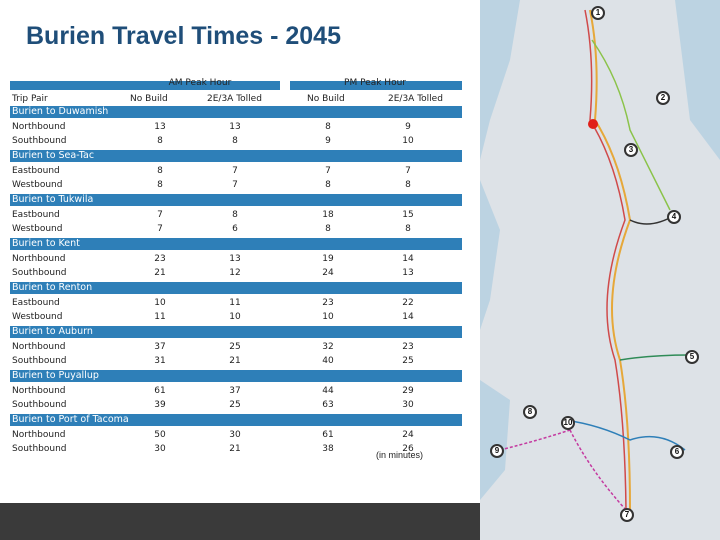  I want to click on tolled-pm-cell: 15, so click(408, 215).